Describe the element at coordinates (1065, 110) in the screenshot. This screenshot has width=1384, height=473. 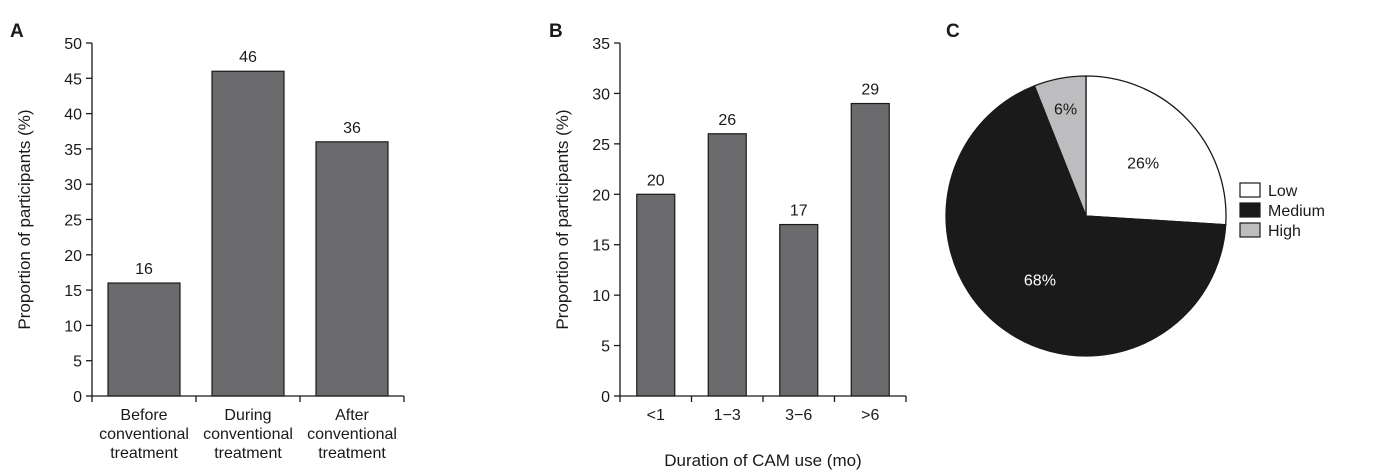
I see `pie-slice-label: 6%` at that location.